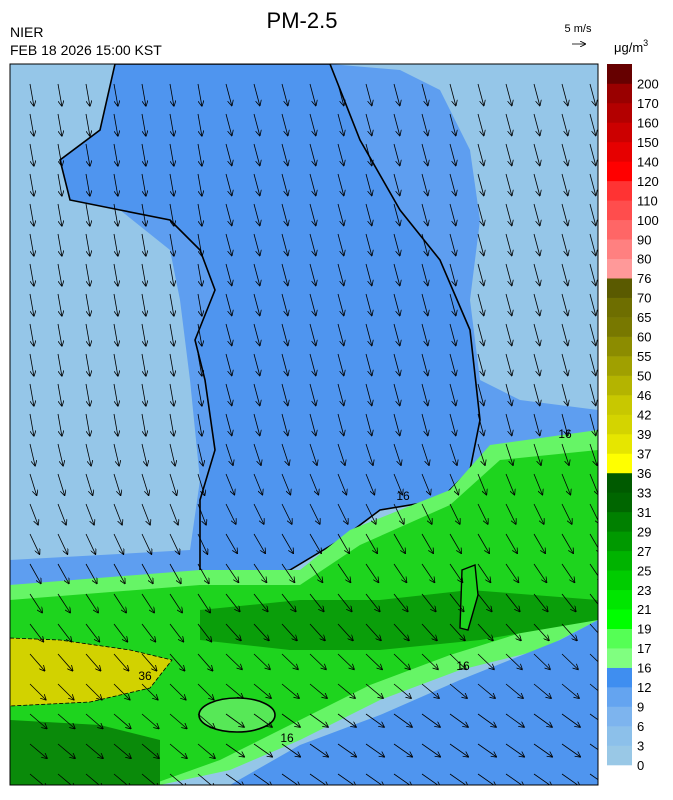 This screenshot has width=673, height=800. Describe the element at coordinates (644, 687) in the screenshot. I see `colorbar-label: 12` at that location.